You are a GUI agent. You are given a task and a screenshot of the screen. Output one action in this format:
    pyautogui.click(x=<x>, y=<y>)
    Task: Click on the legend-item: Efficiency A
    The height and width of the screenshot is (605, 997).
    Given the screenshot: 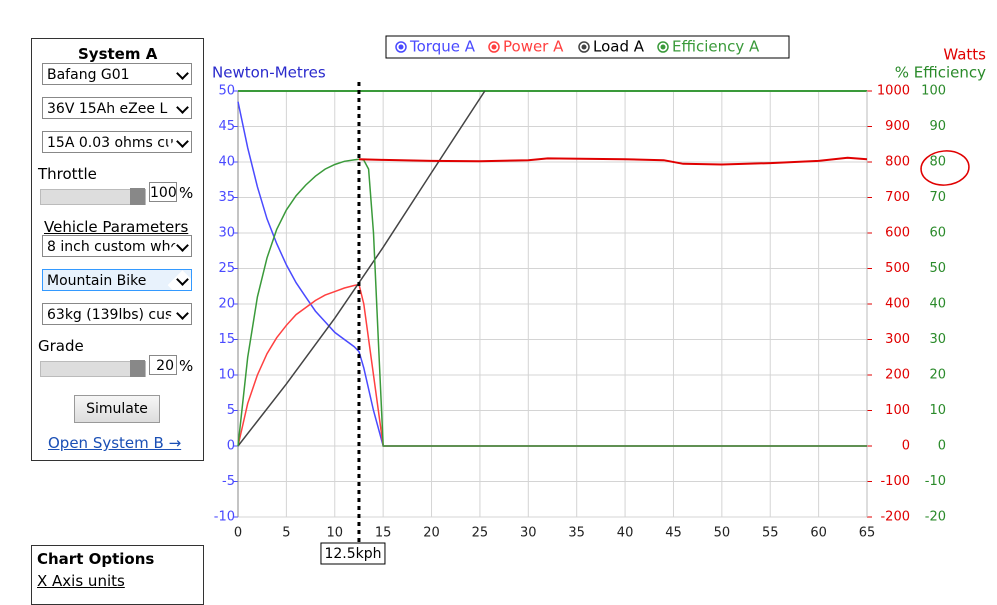 What is the action you would take?
    pyautogui.click(x=708, y=47)
    